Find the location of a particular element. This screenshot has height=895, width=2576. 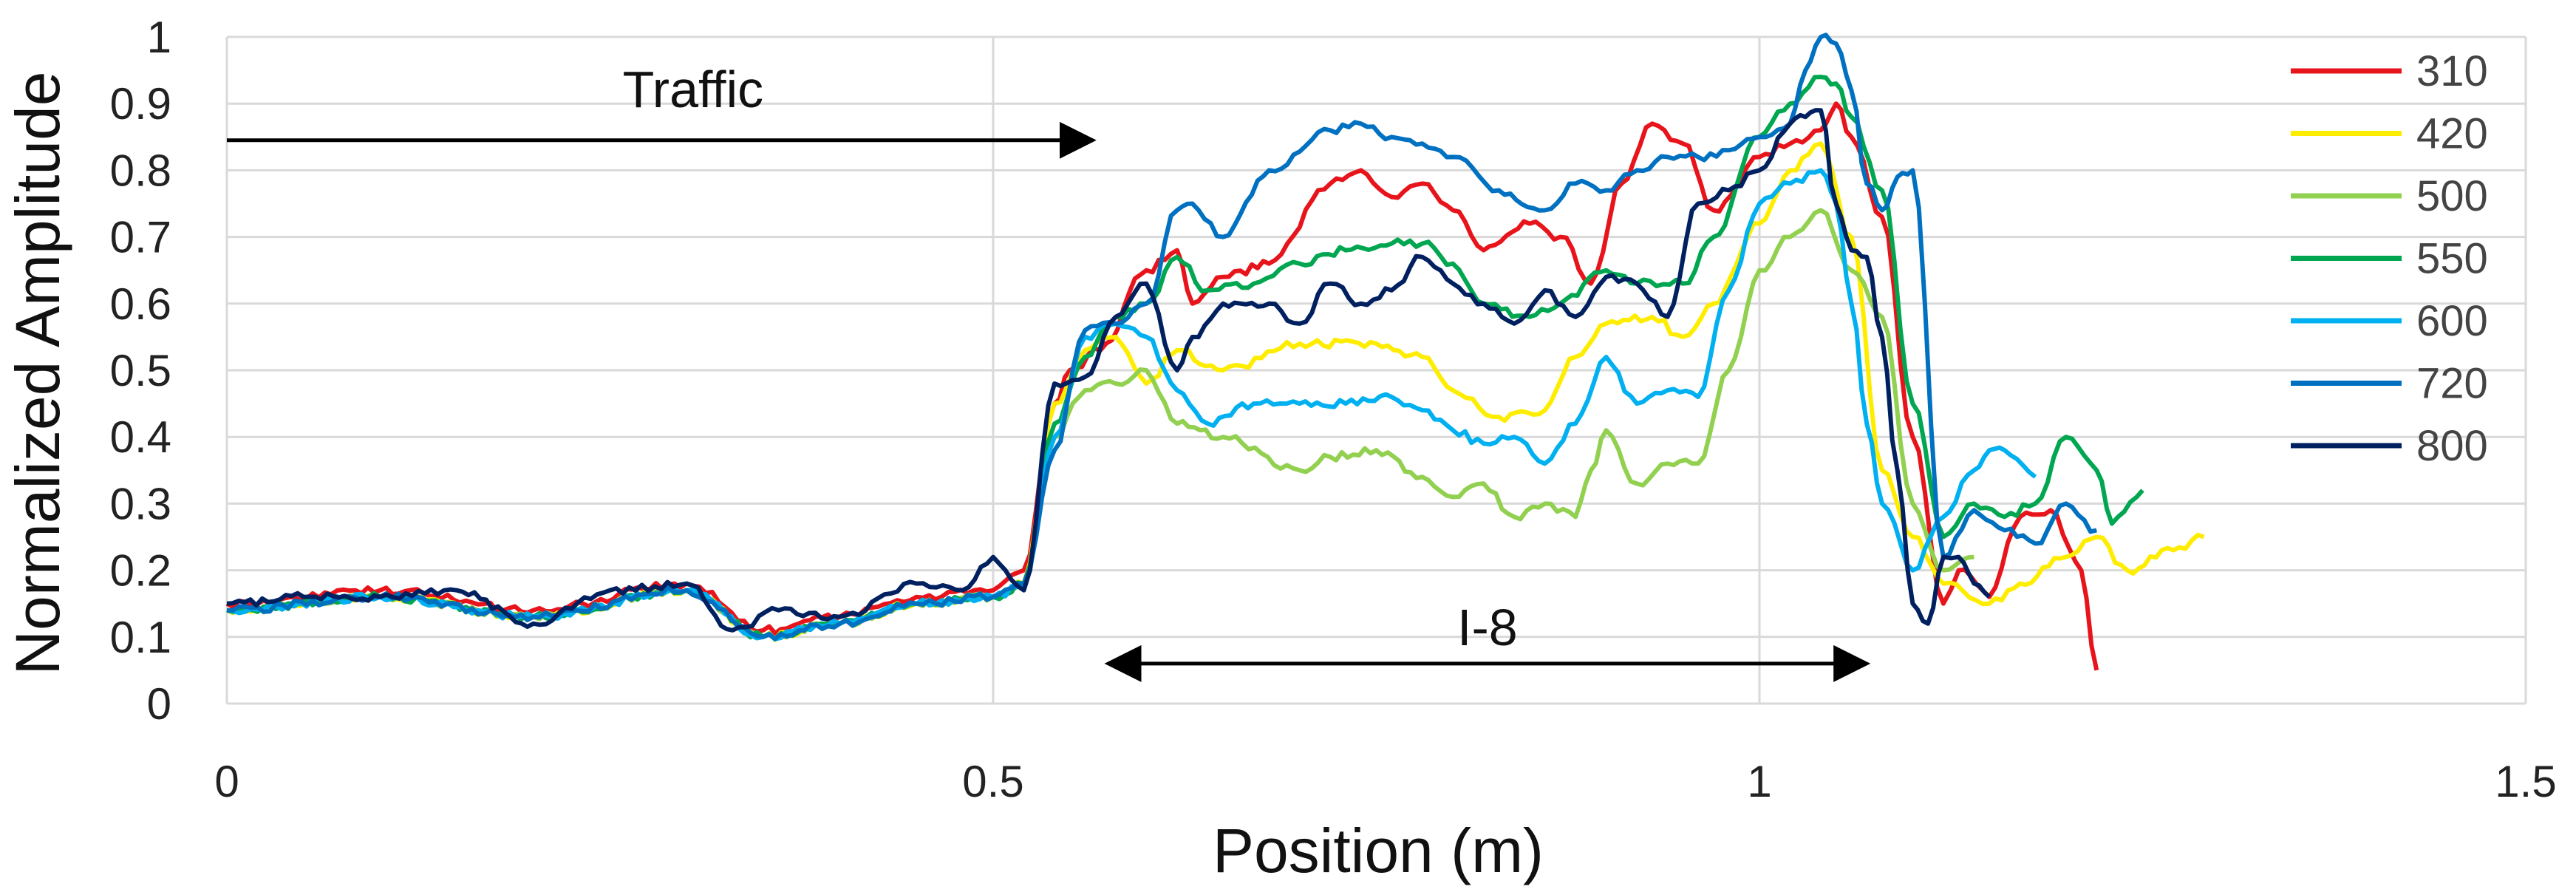

y-tick-label: 0.2 is located at coordinates (140, 571).